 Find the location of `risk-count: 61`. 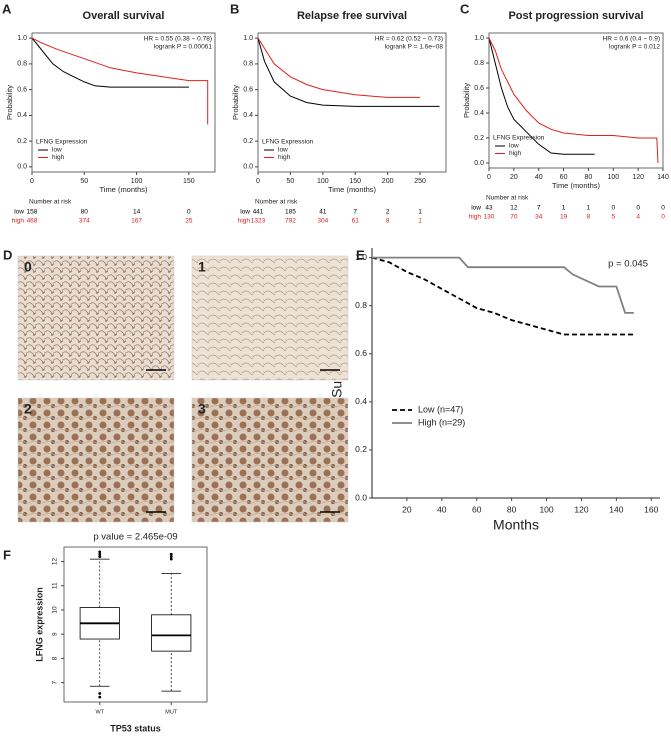

risk-count: 61 is located at coordinates (356, 221).